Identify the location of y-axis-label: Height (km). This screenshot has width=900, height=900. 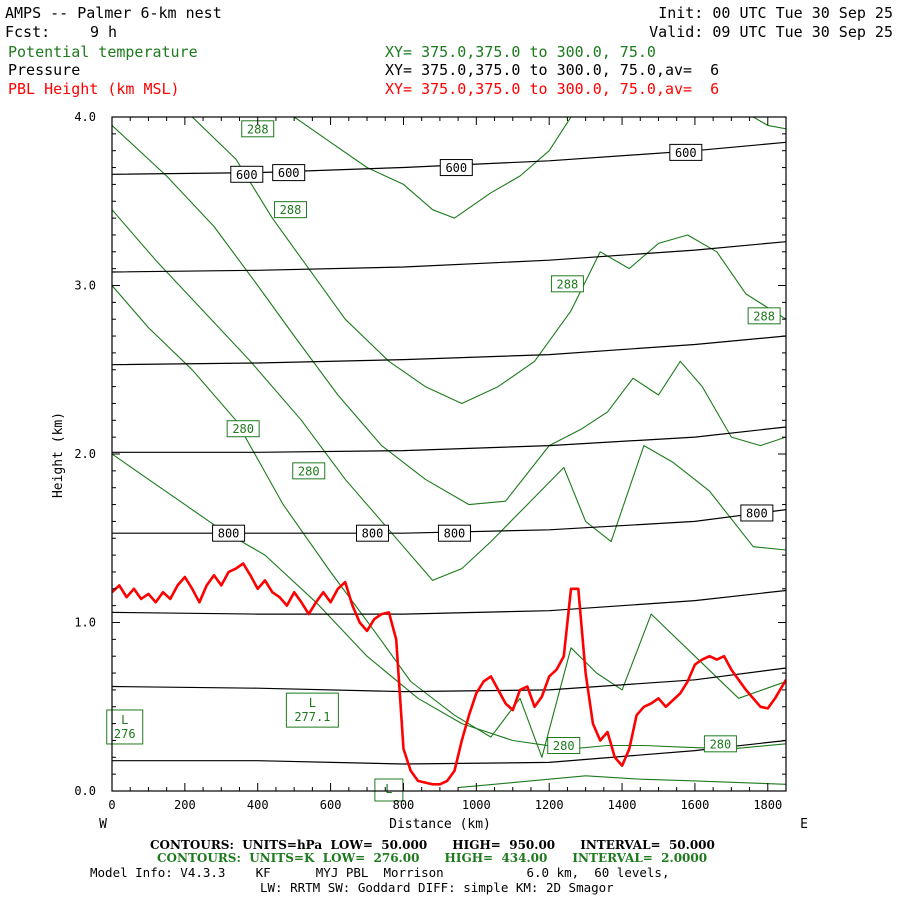
(58, 455).